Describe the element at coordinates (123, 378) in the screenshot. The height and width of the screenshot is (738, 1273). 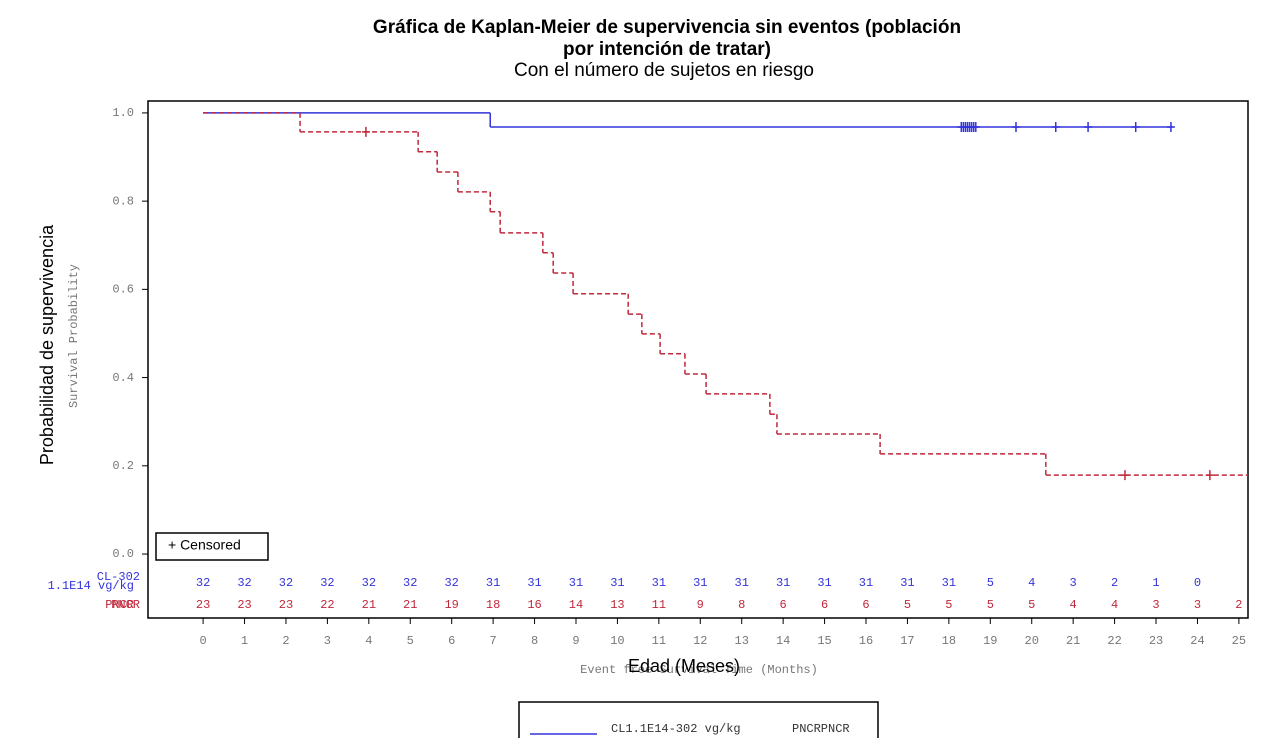
I see `y-tick-label: 0.4` at that location.